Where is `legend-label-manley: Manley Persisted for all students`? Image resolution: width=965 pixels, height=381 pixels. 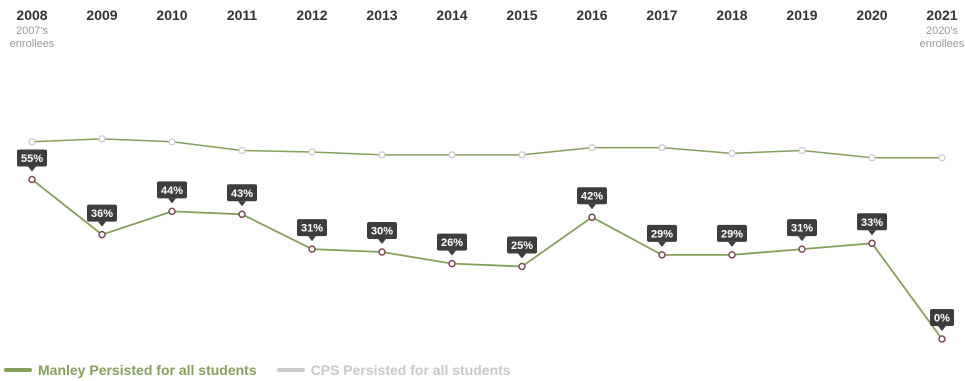
legend-label-manley: Manley Persisted for all students is located at coordinates (147, 370).